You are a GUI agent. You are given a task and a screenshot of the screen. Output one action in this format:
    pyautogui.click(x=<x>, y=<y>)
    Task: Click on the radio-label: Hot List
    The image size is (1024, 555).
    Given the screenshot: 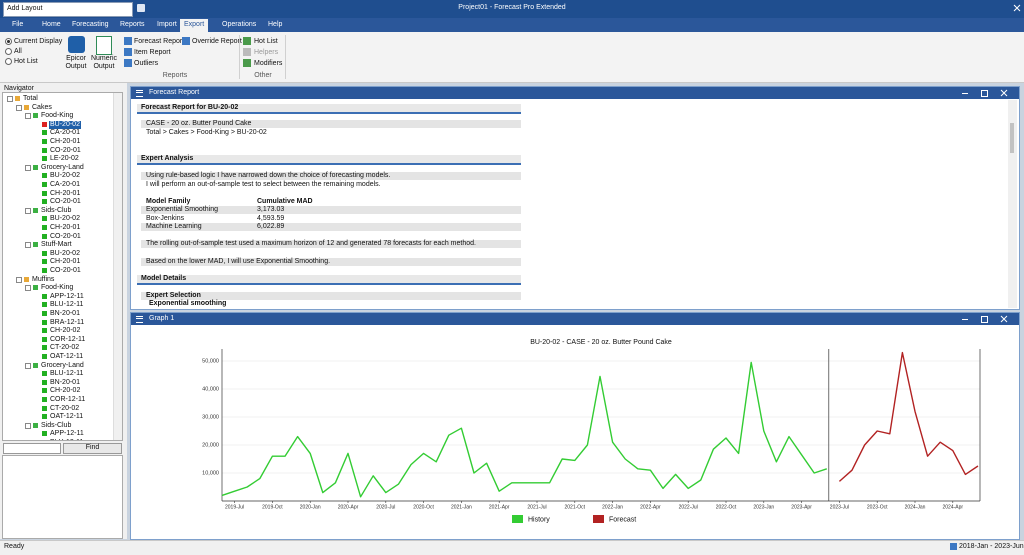 What is the action you would take?
    pyautogui.click(x=26, y=61)
    